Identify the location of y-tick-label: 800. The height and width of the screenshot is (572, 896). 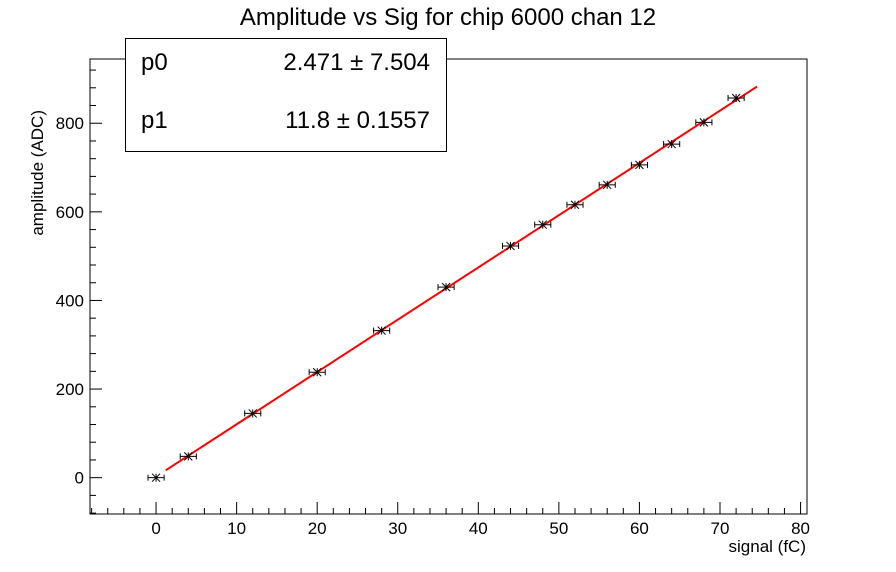
(70, 123).